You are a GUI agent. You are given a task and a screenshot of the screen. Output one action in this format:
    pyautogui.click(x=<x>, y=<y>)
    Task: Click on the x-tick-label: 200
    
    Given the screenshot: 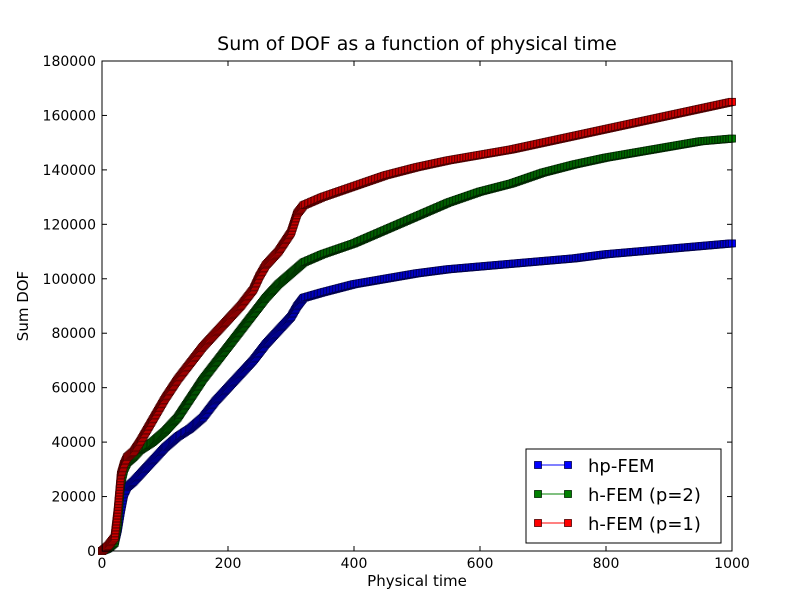 What is the action you would take?
    pyautogui.click(x=228, y=564)
    